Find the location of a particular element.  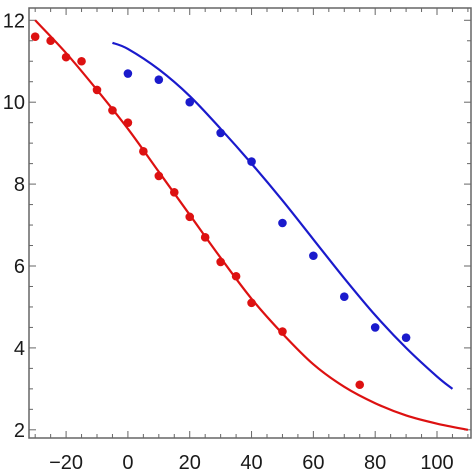

x-tick-label: 100 is located at coordinates (436, 463).